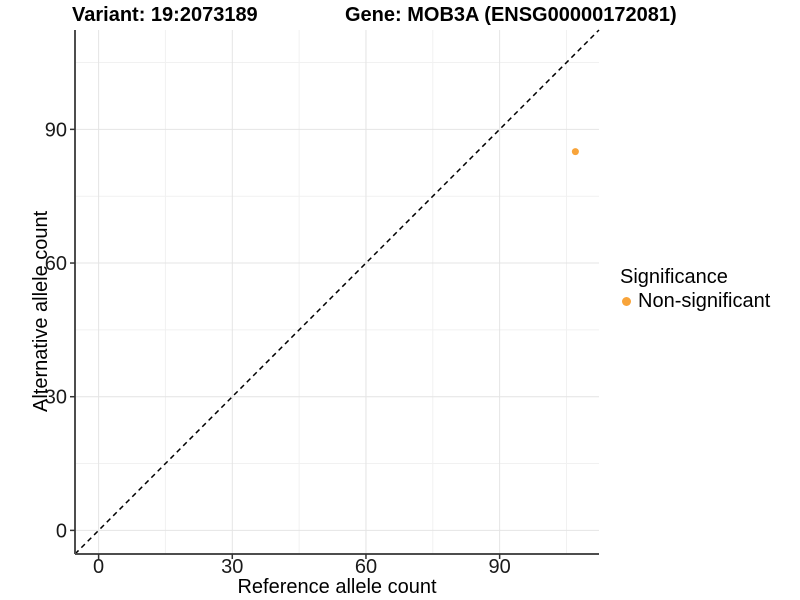 The width and height of the screenshot is (800, 600). Describe the element at coordinates (626, 301) in the screenshot. I see `legend-point-icon` at that location.